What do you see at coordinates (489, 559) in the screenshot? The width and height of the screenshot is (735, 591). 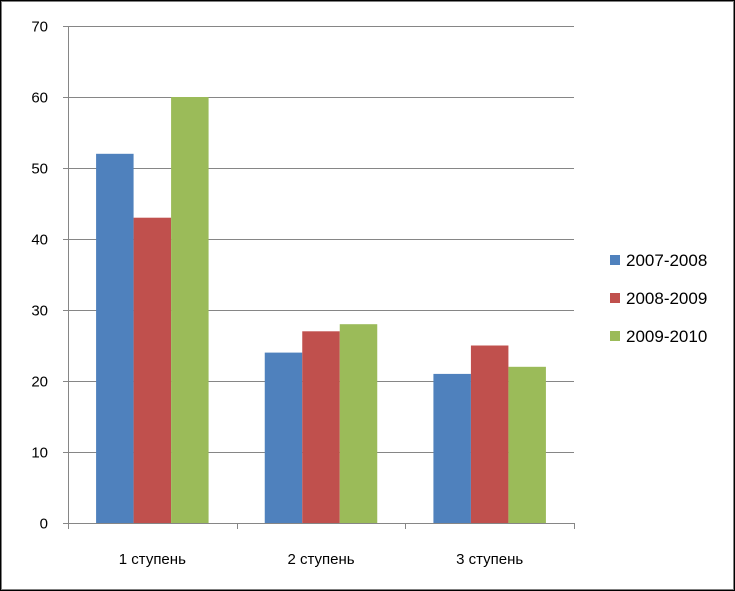 I see `x-tick-label: 3 ступень` at bounding box center [489, 559].